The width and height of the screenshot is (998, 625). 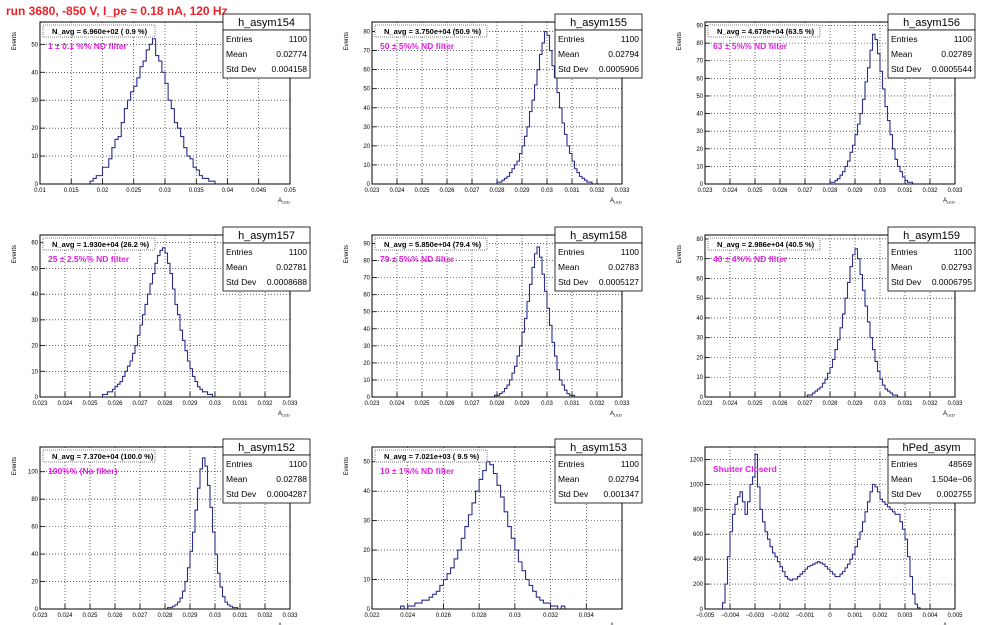 What do you see at coordinates (497, 535) in the screenshot?
I see `histogram-bars` at bounding box center [497, 535].